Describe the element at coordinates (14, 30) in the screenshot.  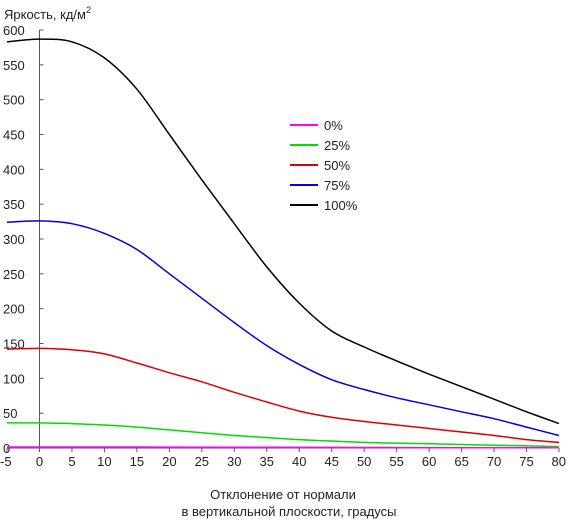
I see `y-tick-label: 600` at that location.